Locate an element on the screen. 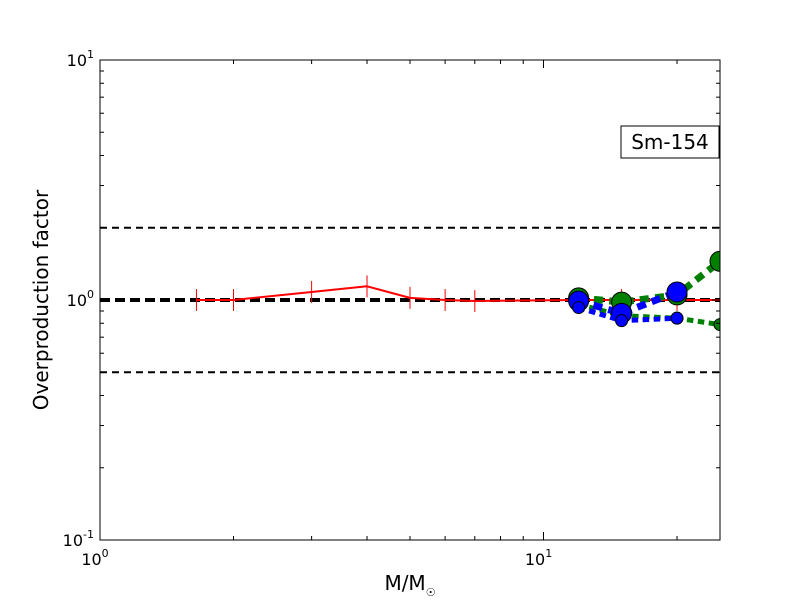 The height and width of the screenshot is (600, 800). x-tick-label-1: 10¹ is located at coordinates (538, 558).